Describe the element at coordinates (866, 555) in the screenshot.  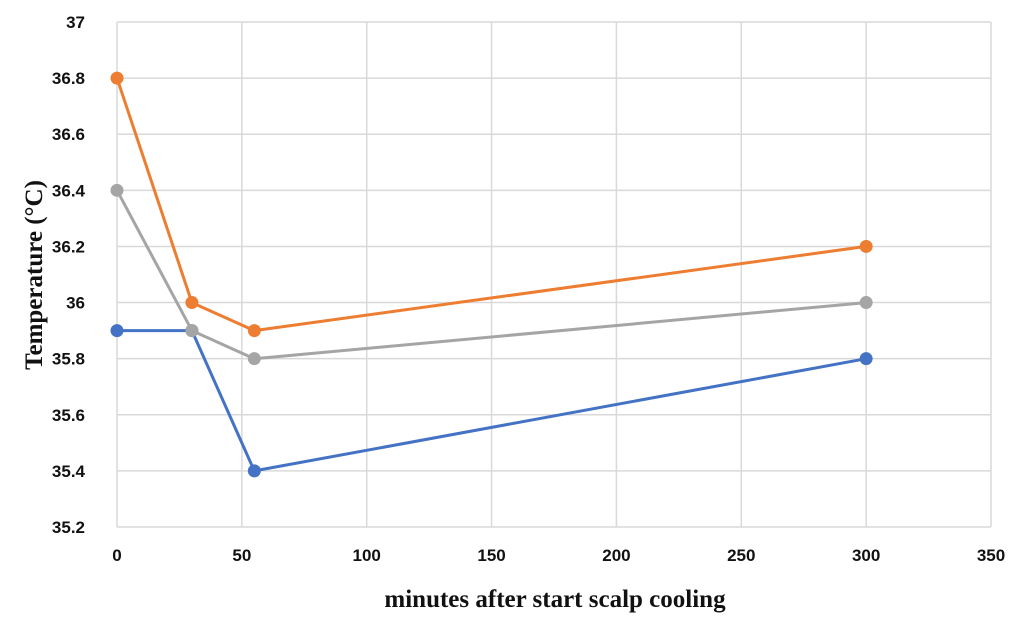
I see `x-tick-label: 300` at that location.